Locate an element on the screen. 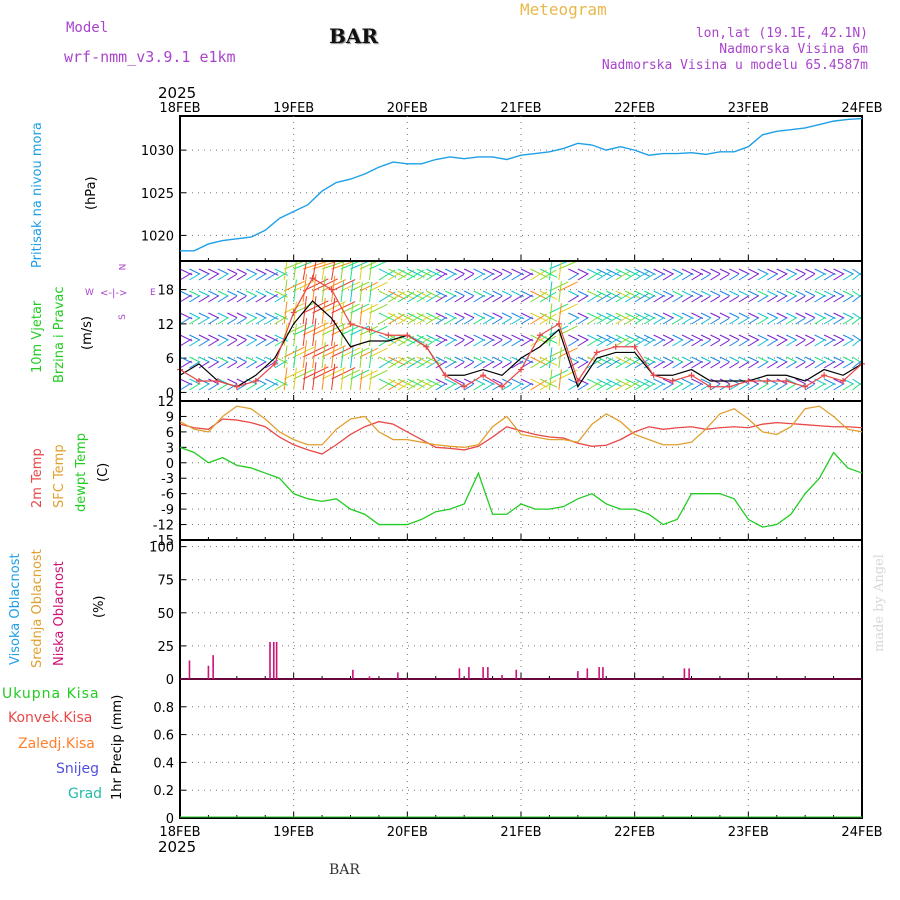  panel-frame-precip is located at coordinates (521, 748).